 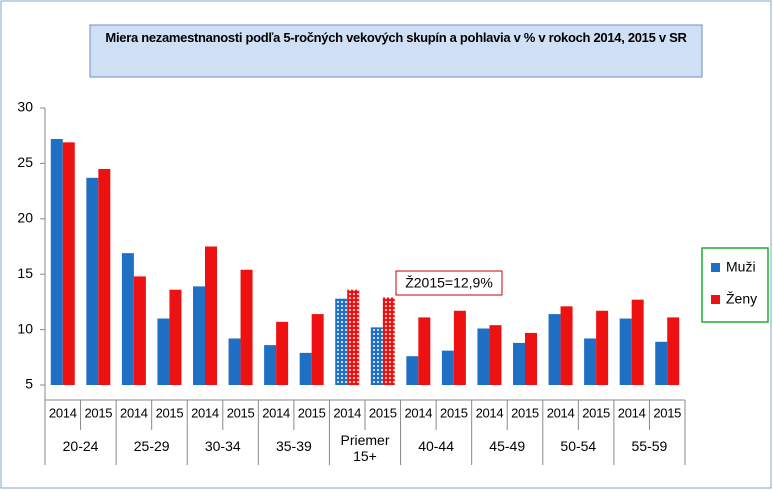 What do you see at coordinates (507, 446) in the screenshot?
I see `group-label: 45-49` at bounding box center [507, 446].